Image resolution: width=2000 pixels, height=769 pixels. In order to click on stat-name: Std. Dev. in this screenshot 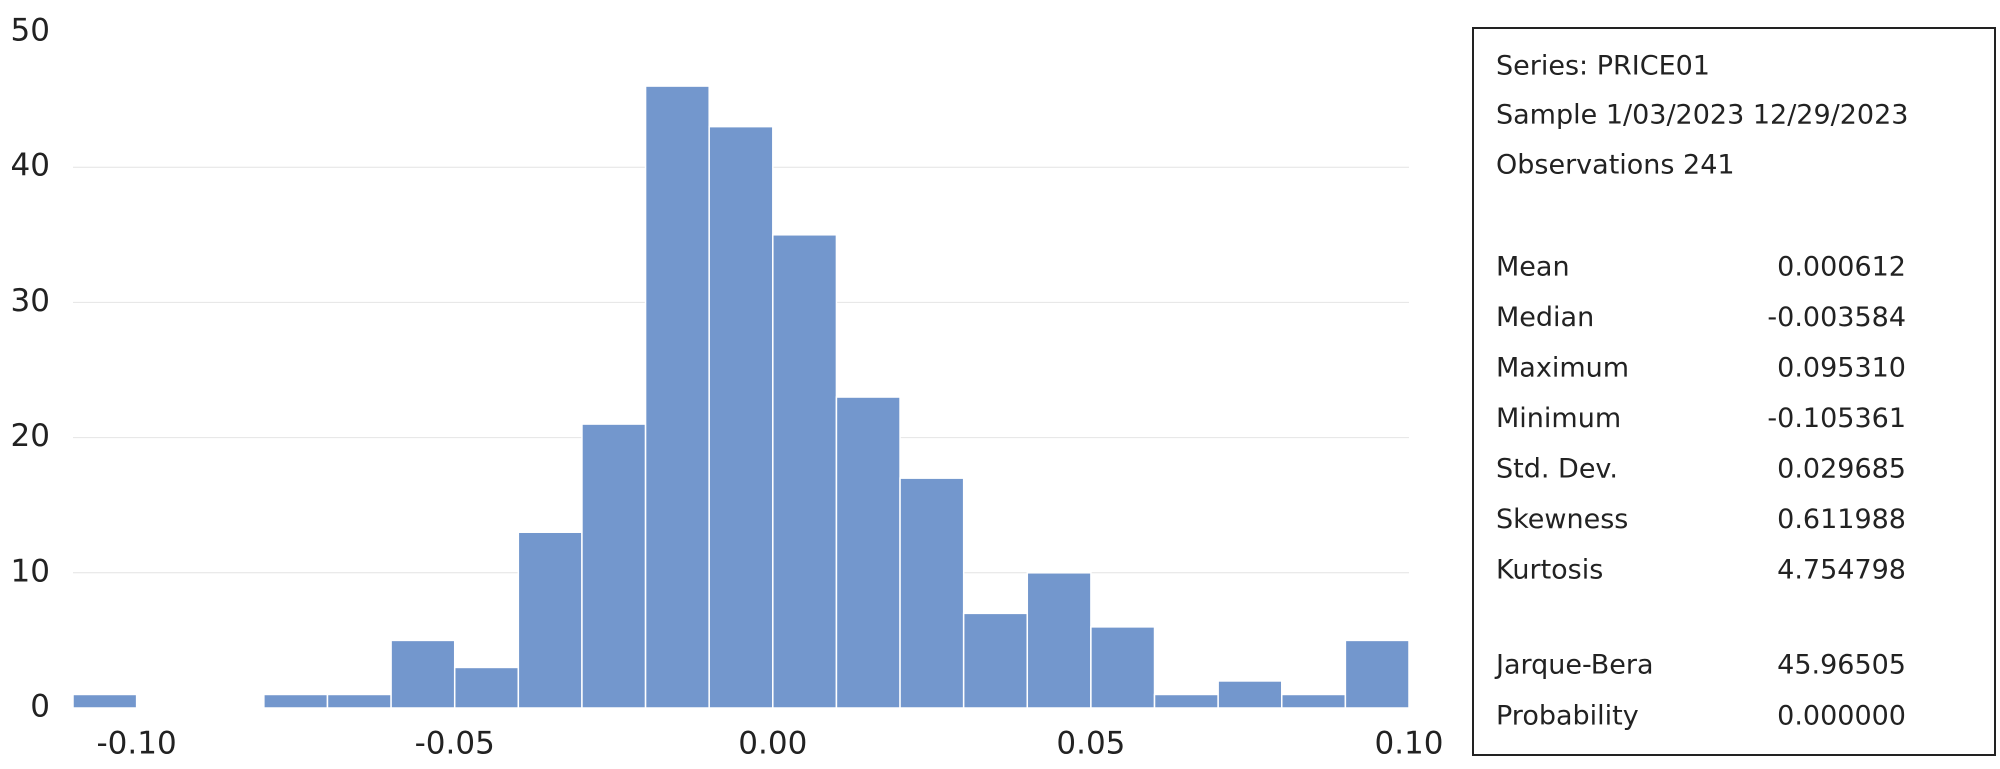, I will do `click(1557, 469)`.